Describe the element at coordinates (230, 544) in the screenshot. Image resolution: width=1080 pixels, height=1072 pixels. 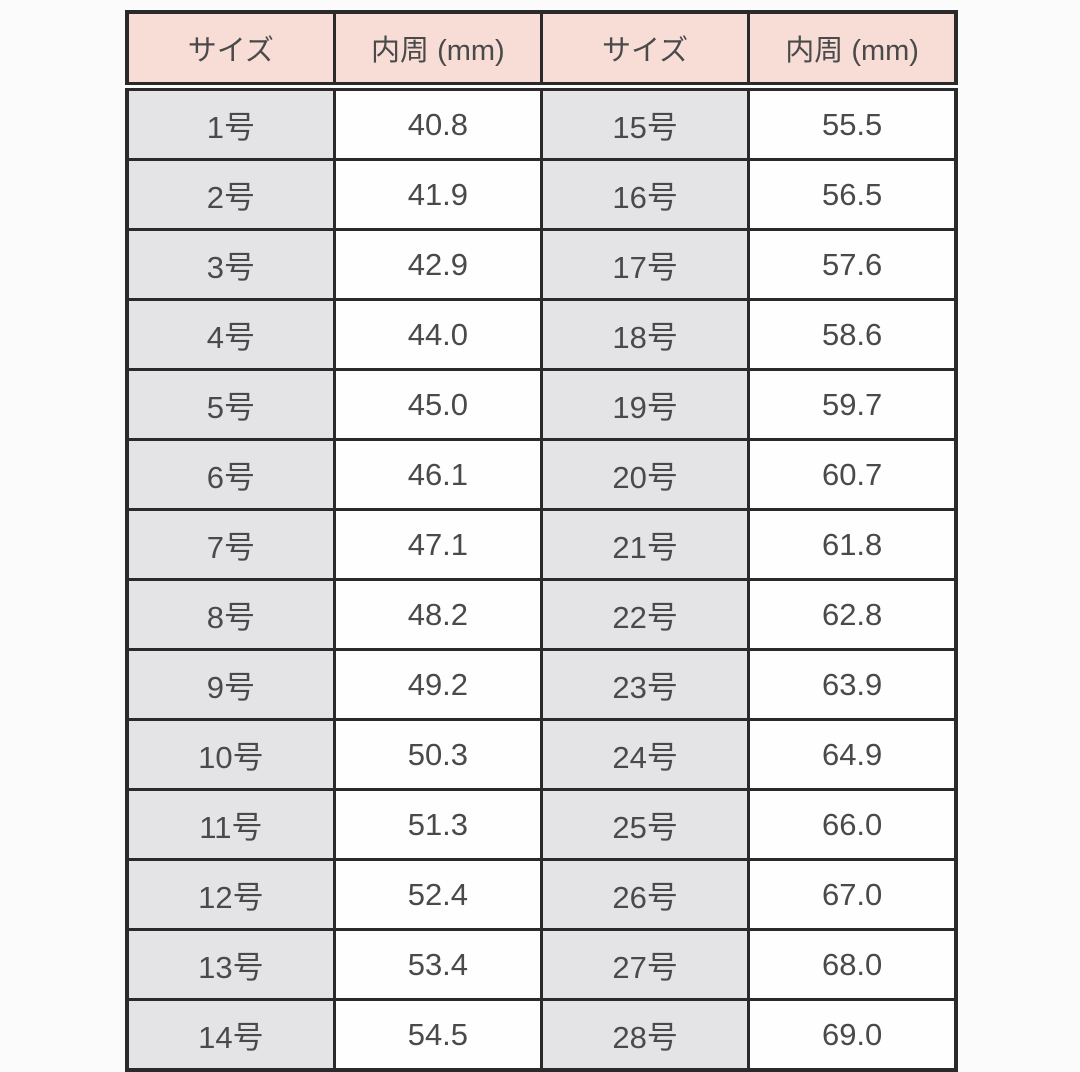
I see `size-cell-left: 7号` at that location.